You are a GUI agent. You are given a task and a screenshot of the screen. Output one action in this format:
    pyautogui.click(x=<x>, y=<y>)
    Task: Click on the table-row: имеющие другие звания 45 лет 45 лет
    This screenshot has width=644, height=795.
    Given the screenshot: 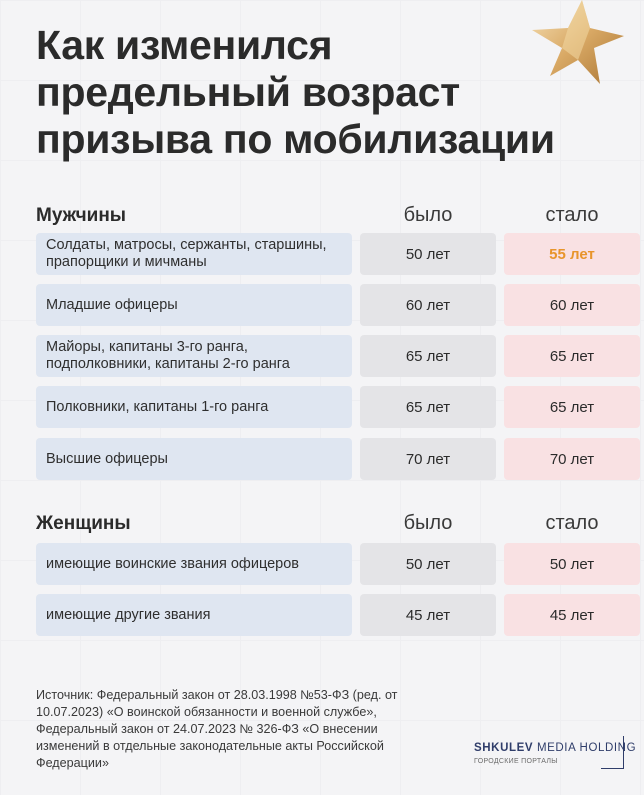 What is the action you would take?
    pyautogui.click(x=338, y=615)
    